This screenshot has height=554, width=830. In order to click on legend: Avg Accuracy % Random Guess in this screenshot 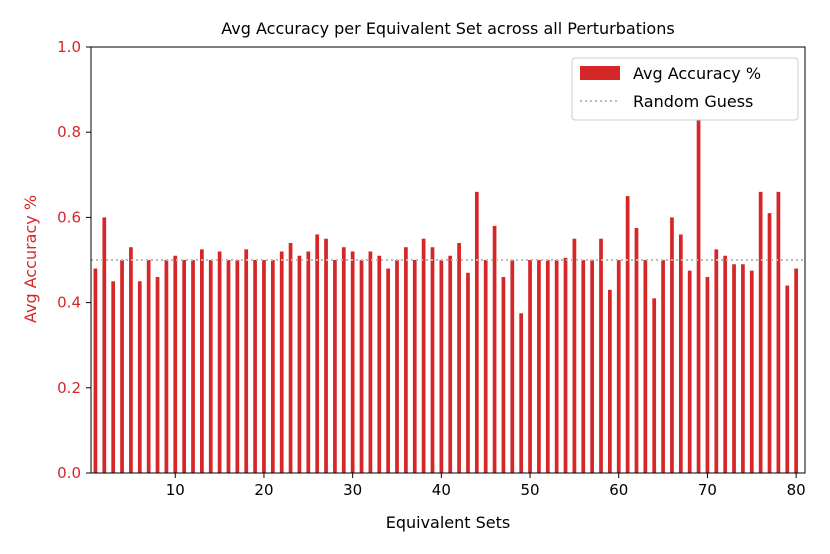, I will do `click(685, 89)`.